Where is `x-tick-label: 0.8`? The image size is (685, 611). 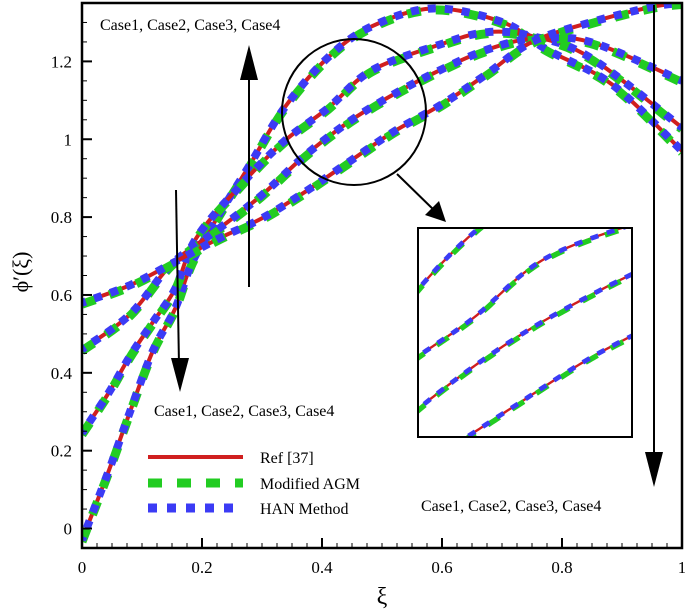
x-tick-label: 0.8 is located at coordinates (561, 567).